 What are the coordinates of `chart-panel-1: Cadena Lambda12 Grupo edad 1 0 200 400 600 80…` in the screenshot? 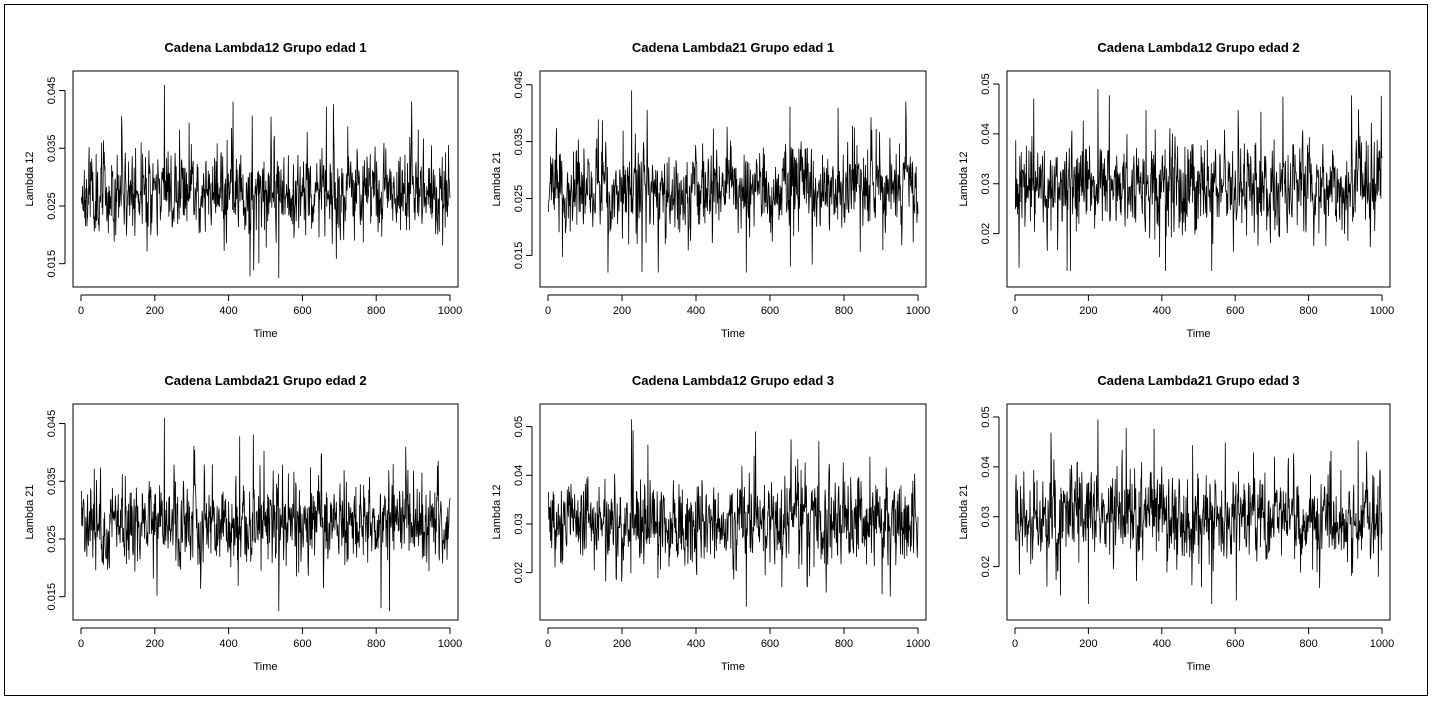 It's located at (243, 190).